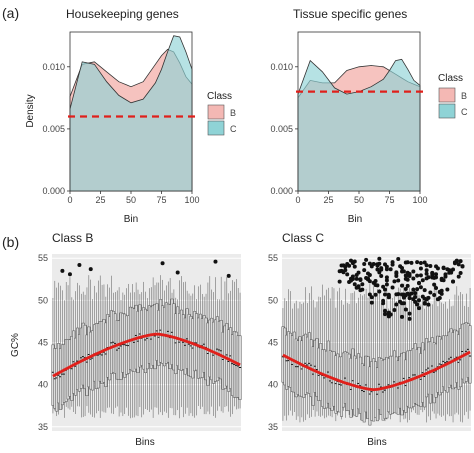  I want to click on legend-swatch-b, so click(447, 95).